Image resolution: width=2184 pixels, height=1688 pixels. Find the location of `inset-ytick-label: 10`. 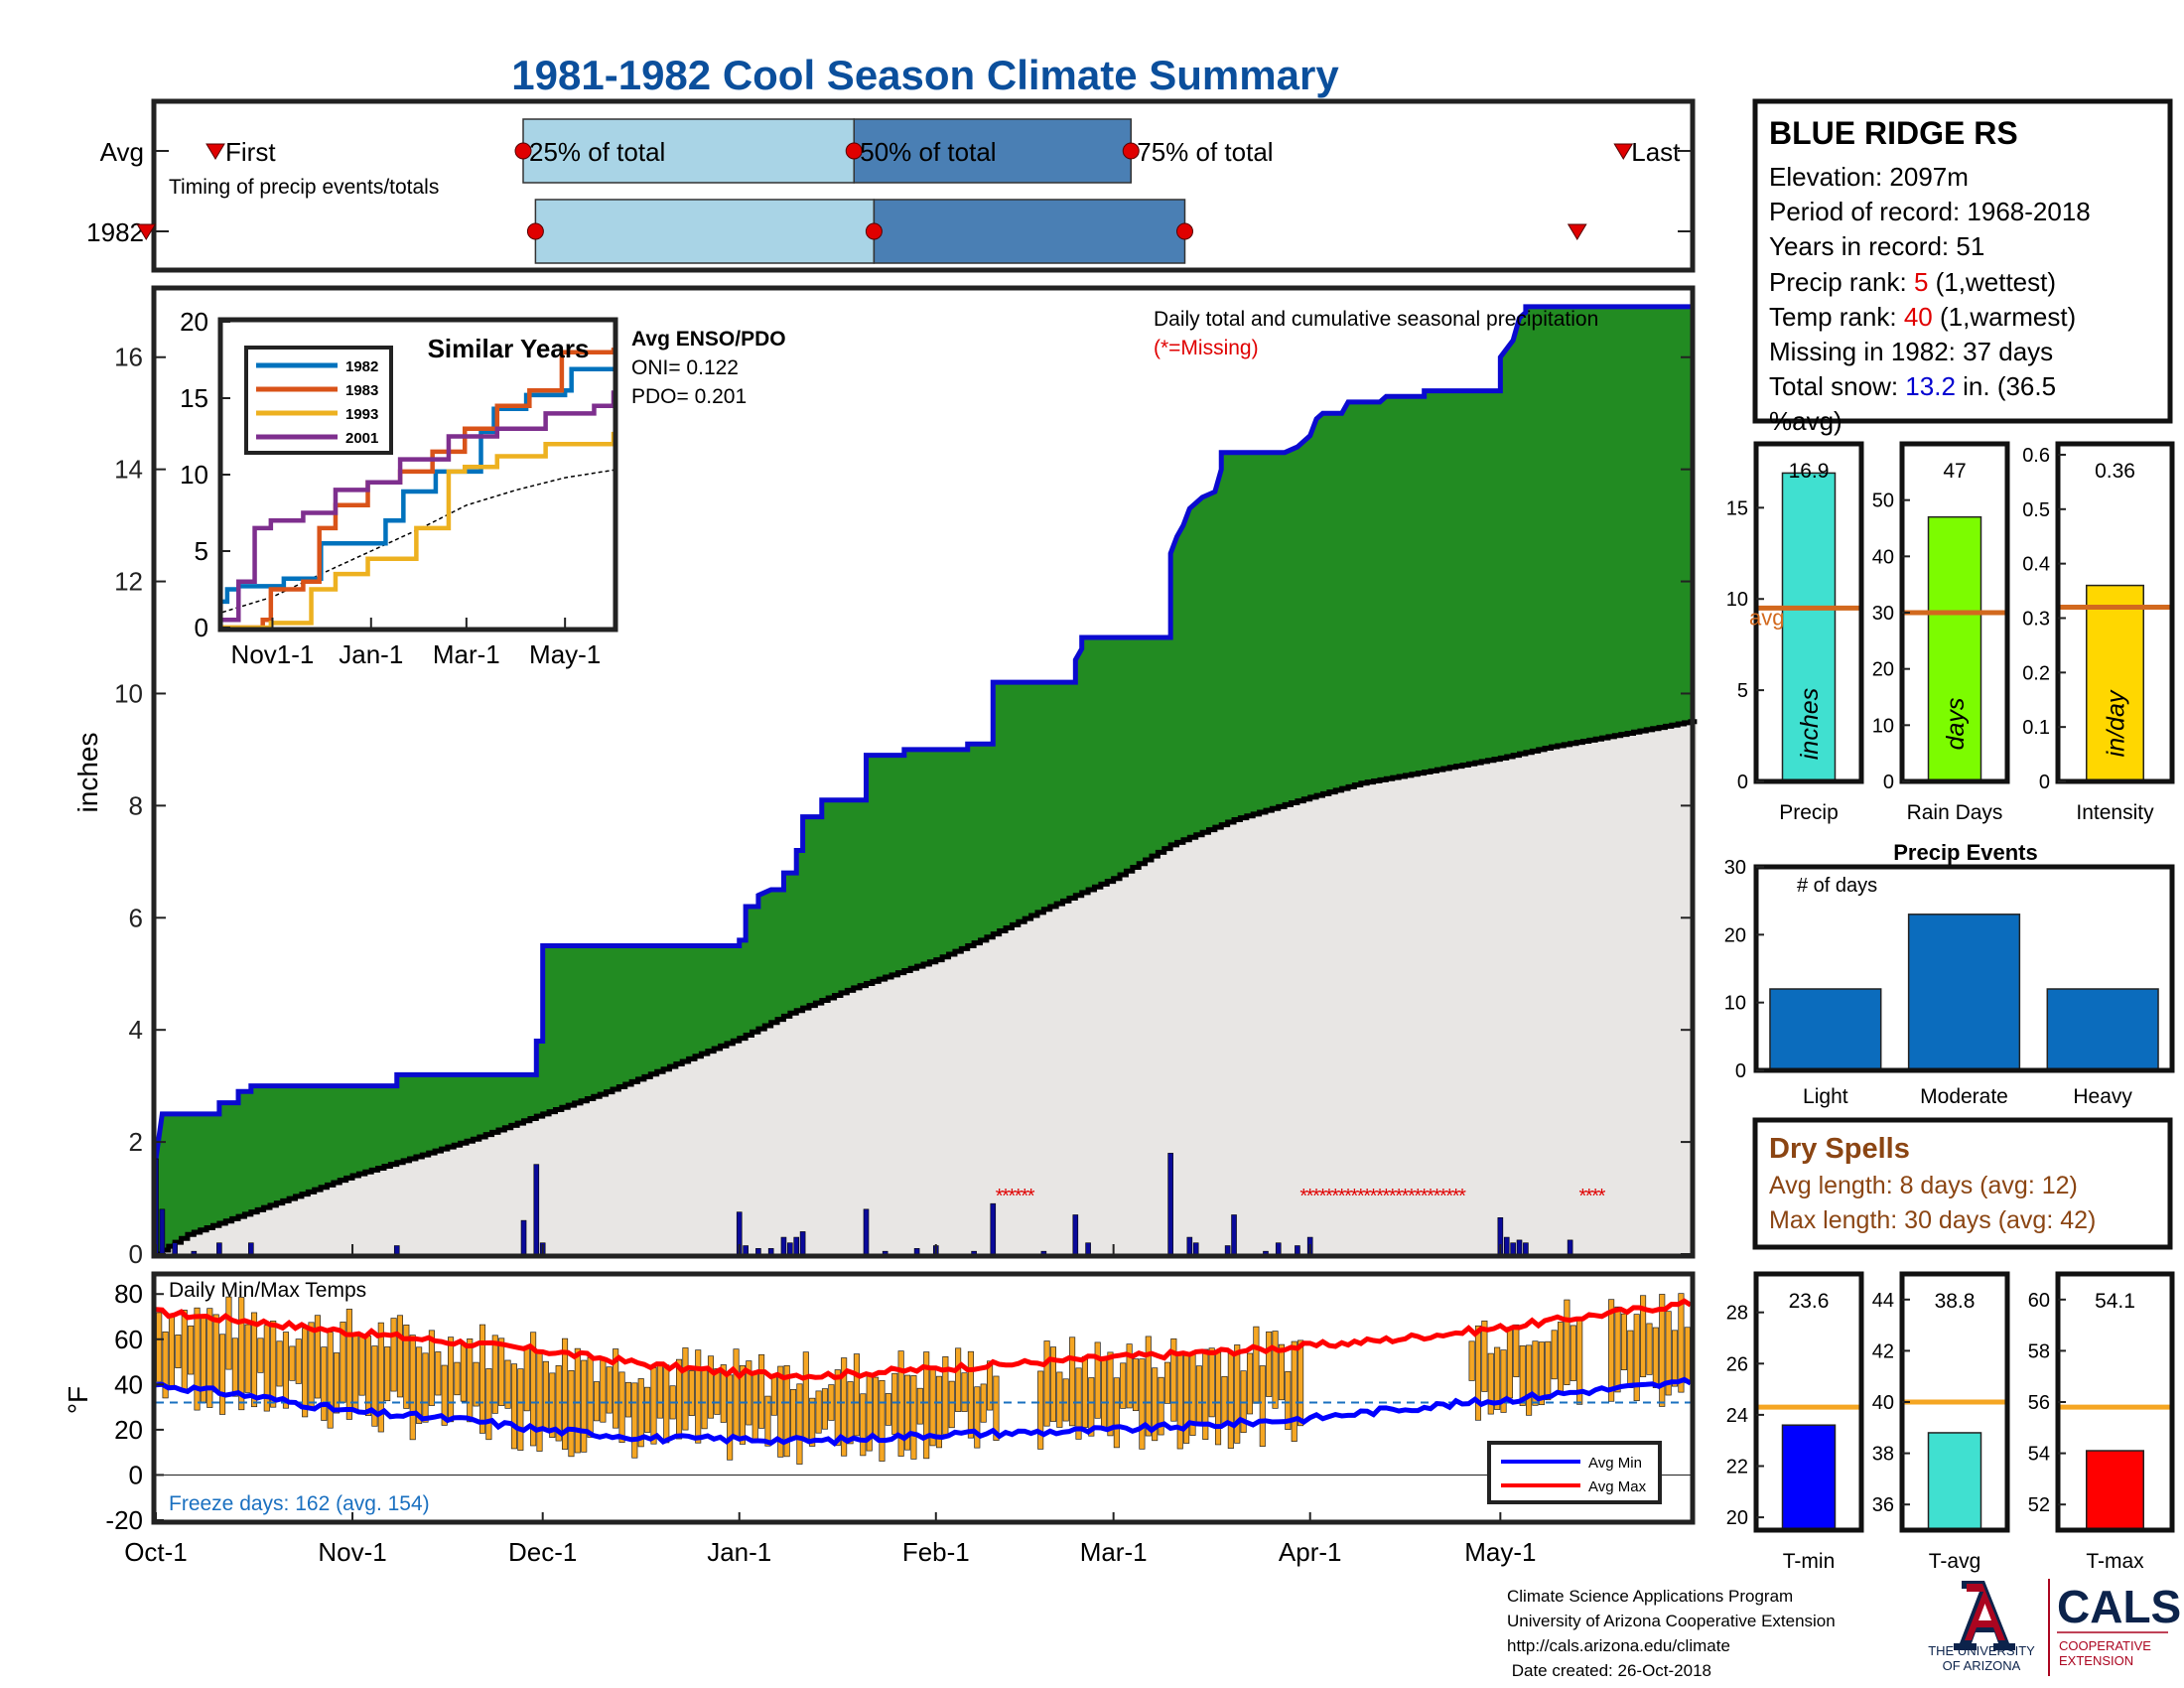

inset-ytick-label: 10 is located at coordinates (194, 475).